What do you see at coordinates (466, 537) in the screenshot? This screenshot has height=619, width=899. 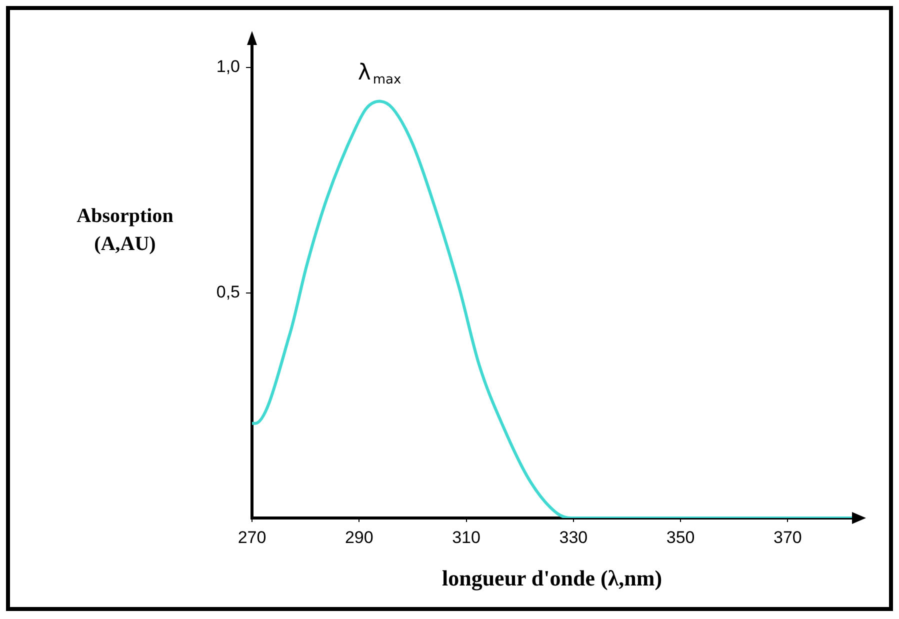 I see `x-tick-label: 310` at bounding box center [466, 537].